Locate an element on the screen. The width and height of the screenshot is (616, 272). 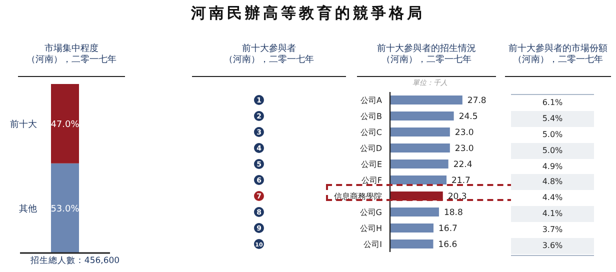
chart-title: 前十大參與者的招生情況 is located at coordinates (426, 49).